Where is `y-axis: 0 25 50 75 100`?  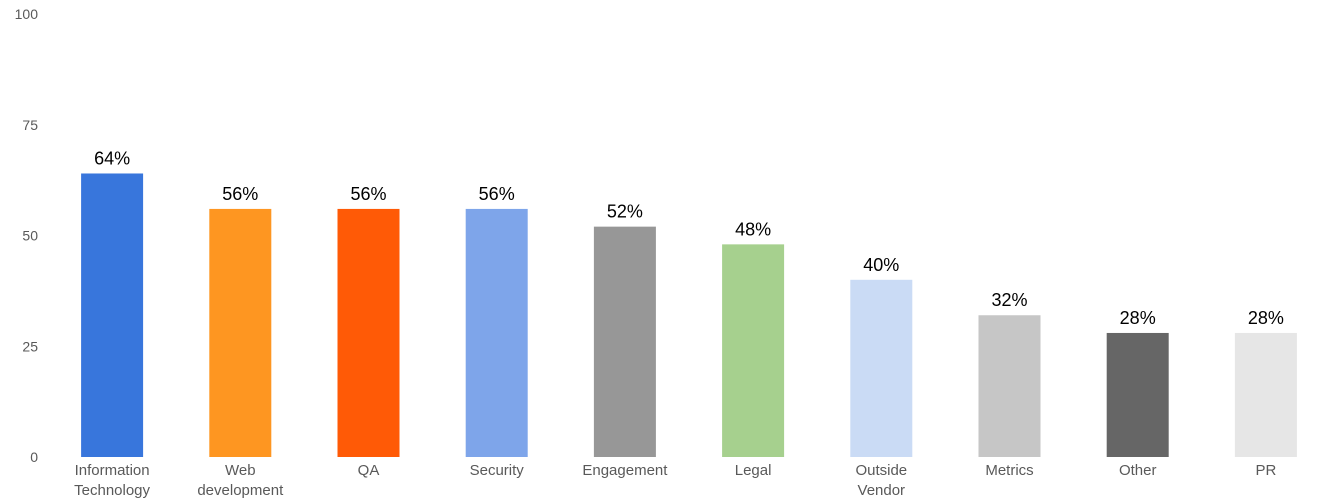
y-axis: 0 25 50 75 100 is located at coordinates (27, 235).